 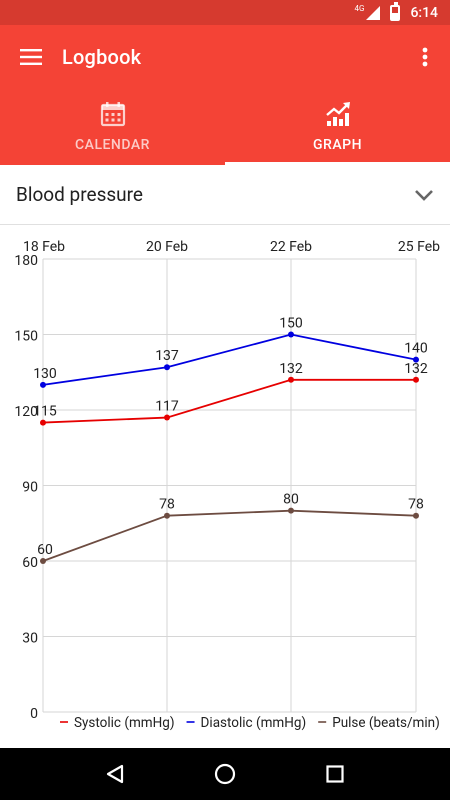 What do you see at coordinates (225, 12) in the screenshot?
I see `status-bar: 4G 6:14` at bounding box center [225, 12].